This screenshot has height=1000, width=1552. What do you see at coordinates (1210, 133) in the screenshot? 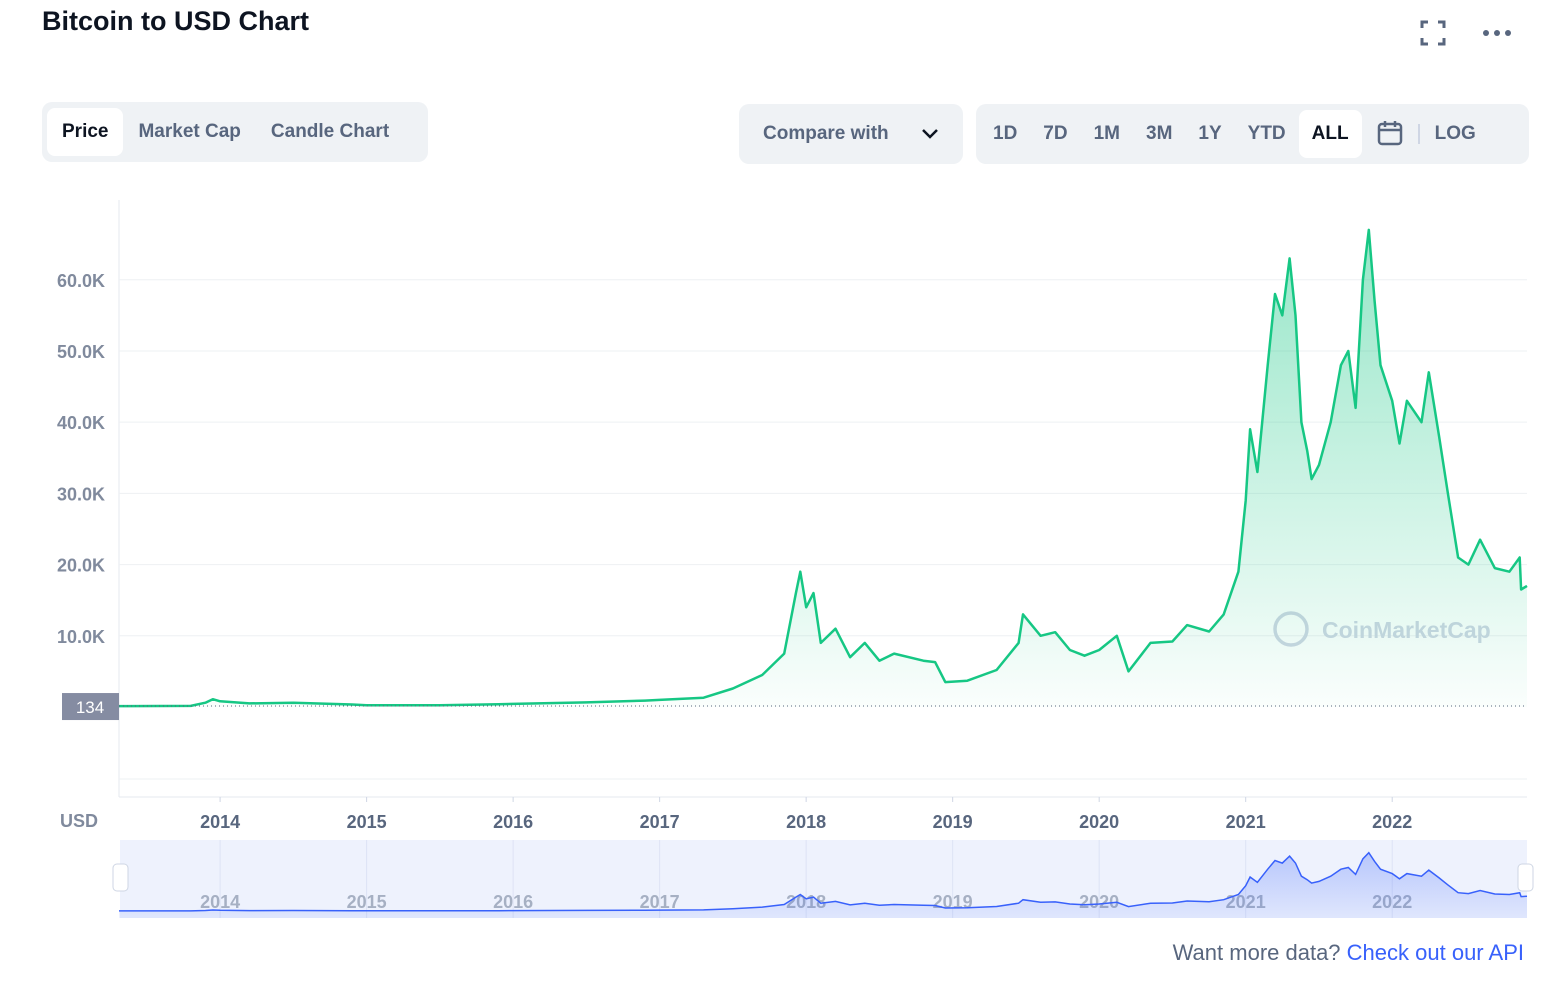
I see `range-button: 1Y` at bounding box center [1210, 133].